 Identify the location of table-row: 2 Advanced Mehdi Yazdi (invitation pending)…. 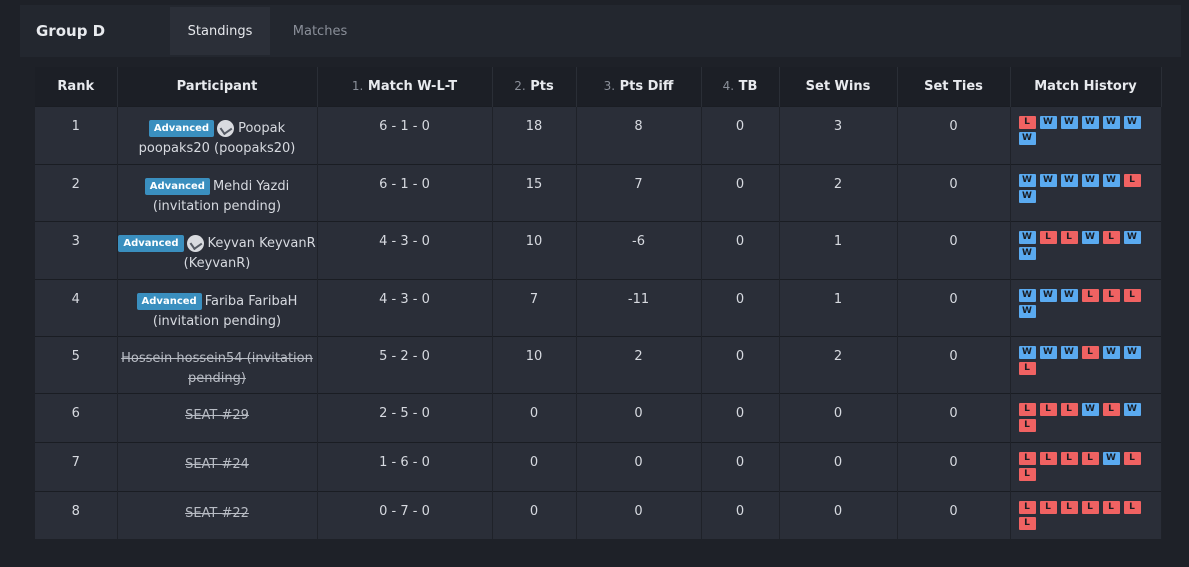
(598, 192).